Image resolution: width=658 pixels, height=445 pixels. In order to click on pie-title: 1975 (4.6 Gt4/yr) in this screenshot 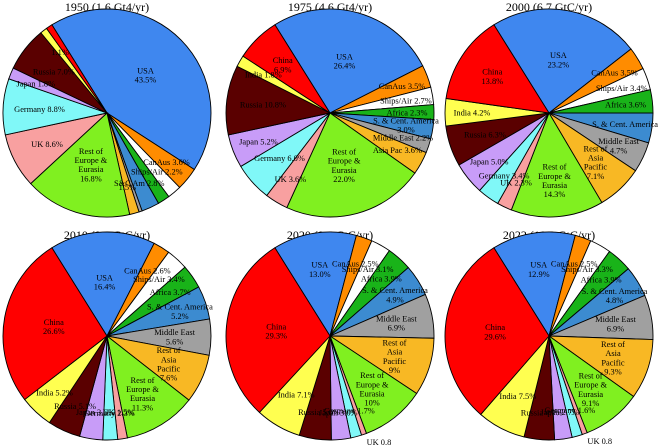, I will do `click(330, 7)`.